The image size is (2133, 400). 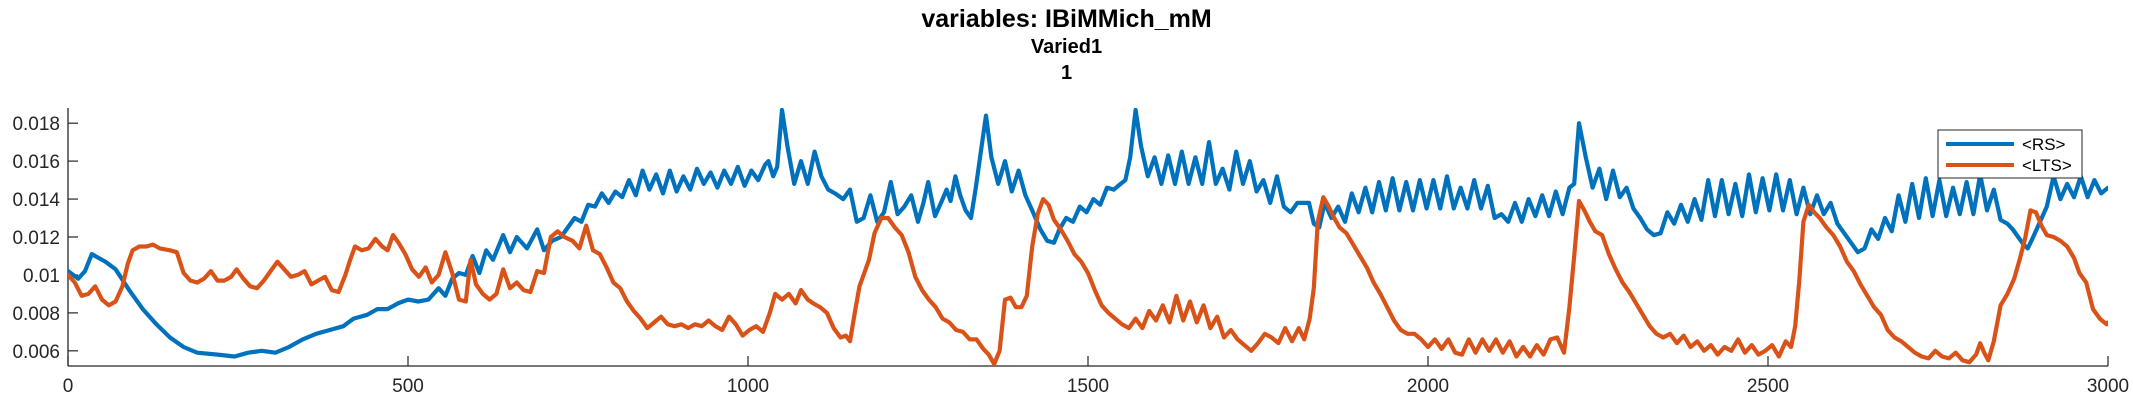 I want to click on legend: <RS> <LTS>, so click(x=2010, y=154).